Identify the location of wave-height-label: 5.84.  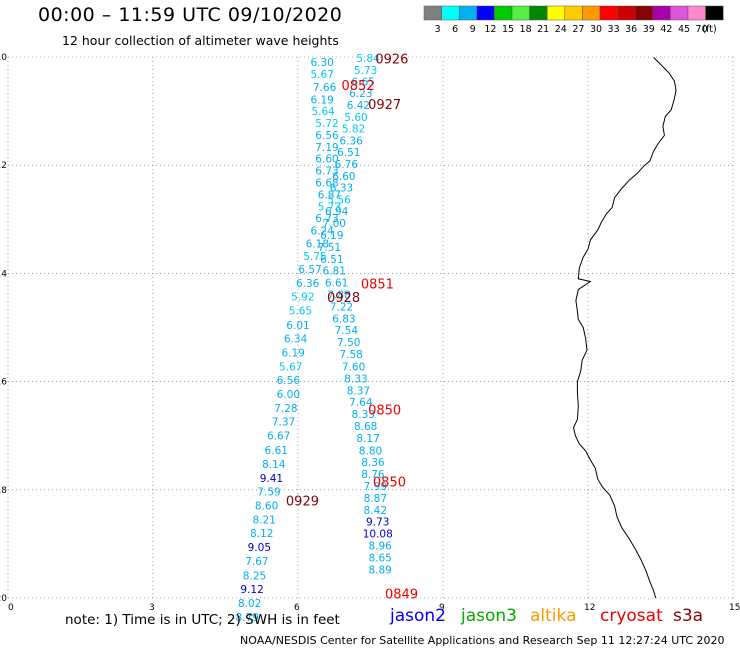
(368, 59).